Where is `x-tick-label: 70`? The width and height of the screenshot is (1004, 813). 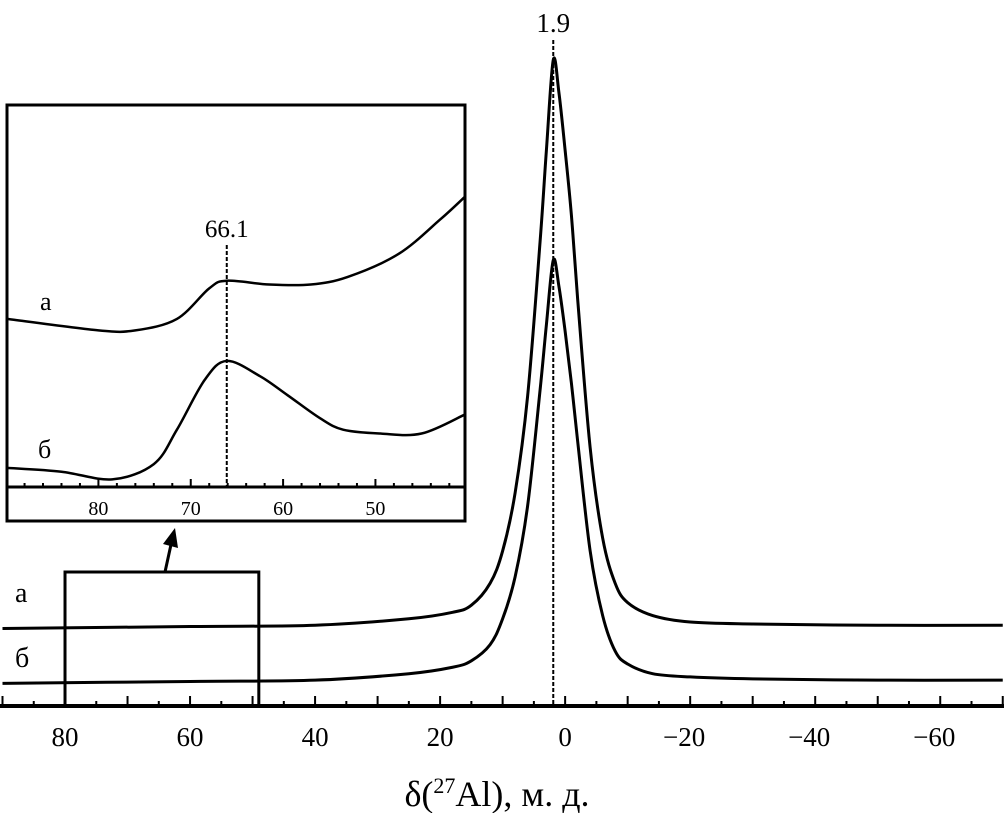
x-tick-label: 70 is located at coordinates (191, 509).